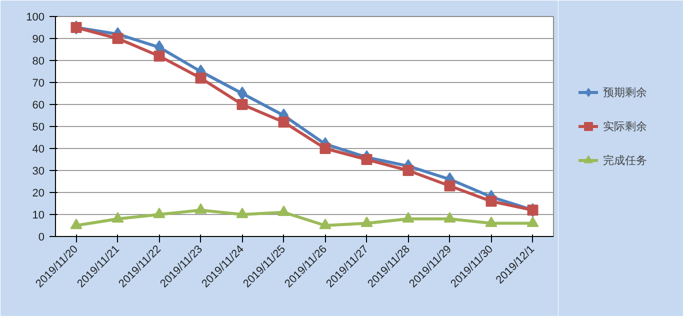  Describe the element at coordinates (38, 216) in the screenshot. I see `y-tick-label: 10` at that location.